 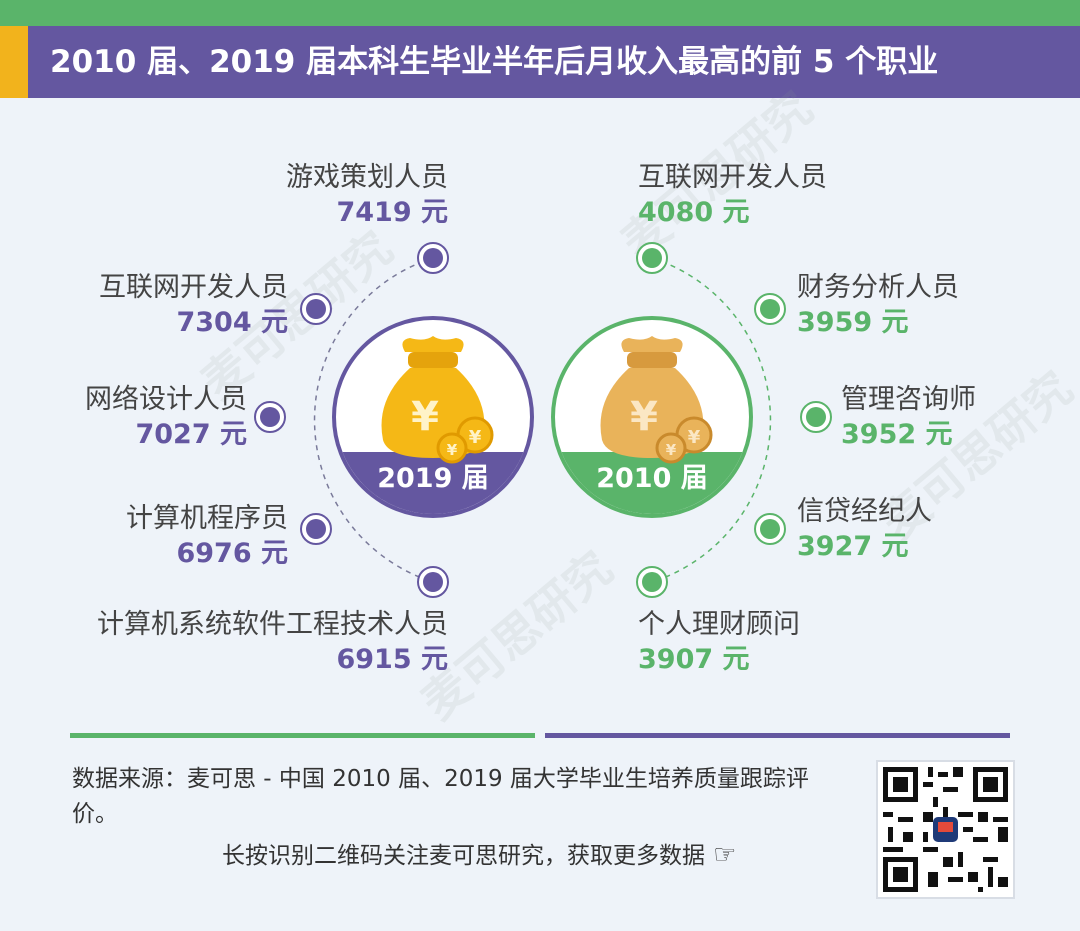 I want to click on header-accent, so click(x=14, y=62).